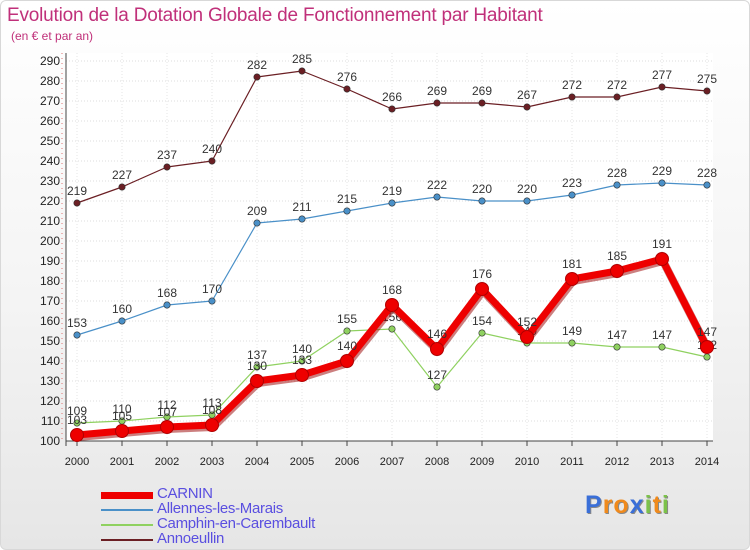 Image resolution: width=750 pixels, height=550 pixels. Describe the element at coordinates (122, 462) in the screenshot. I see `x-tick-label: 2001` at that location.